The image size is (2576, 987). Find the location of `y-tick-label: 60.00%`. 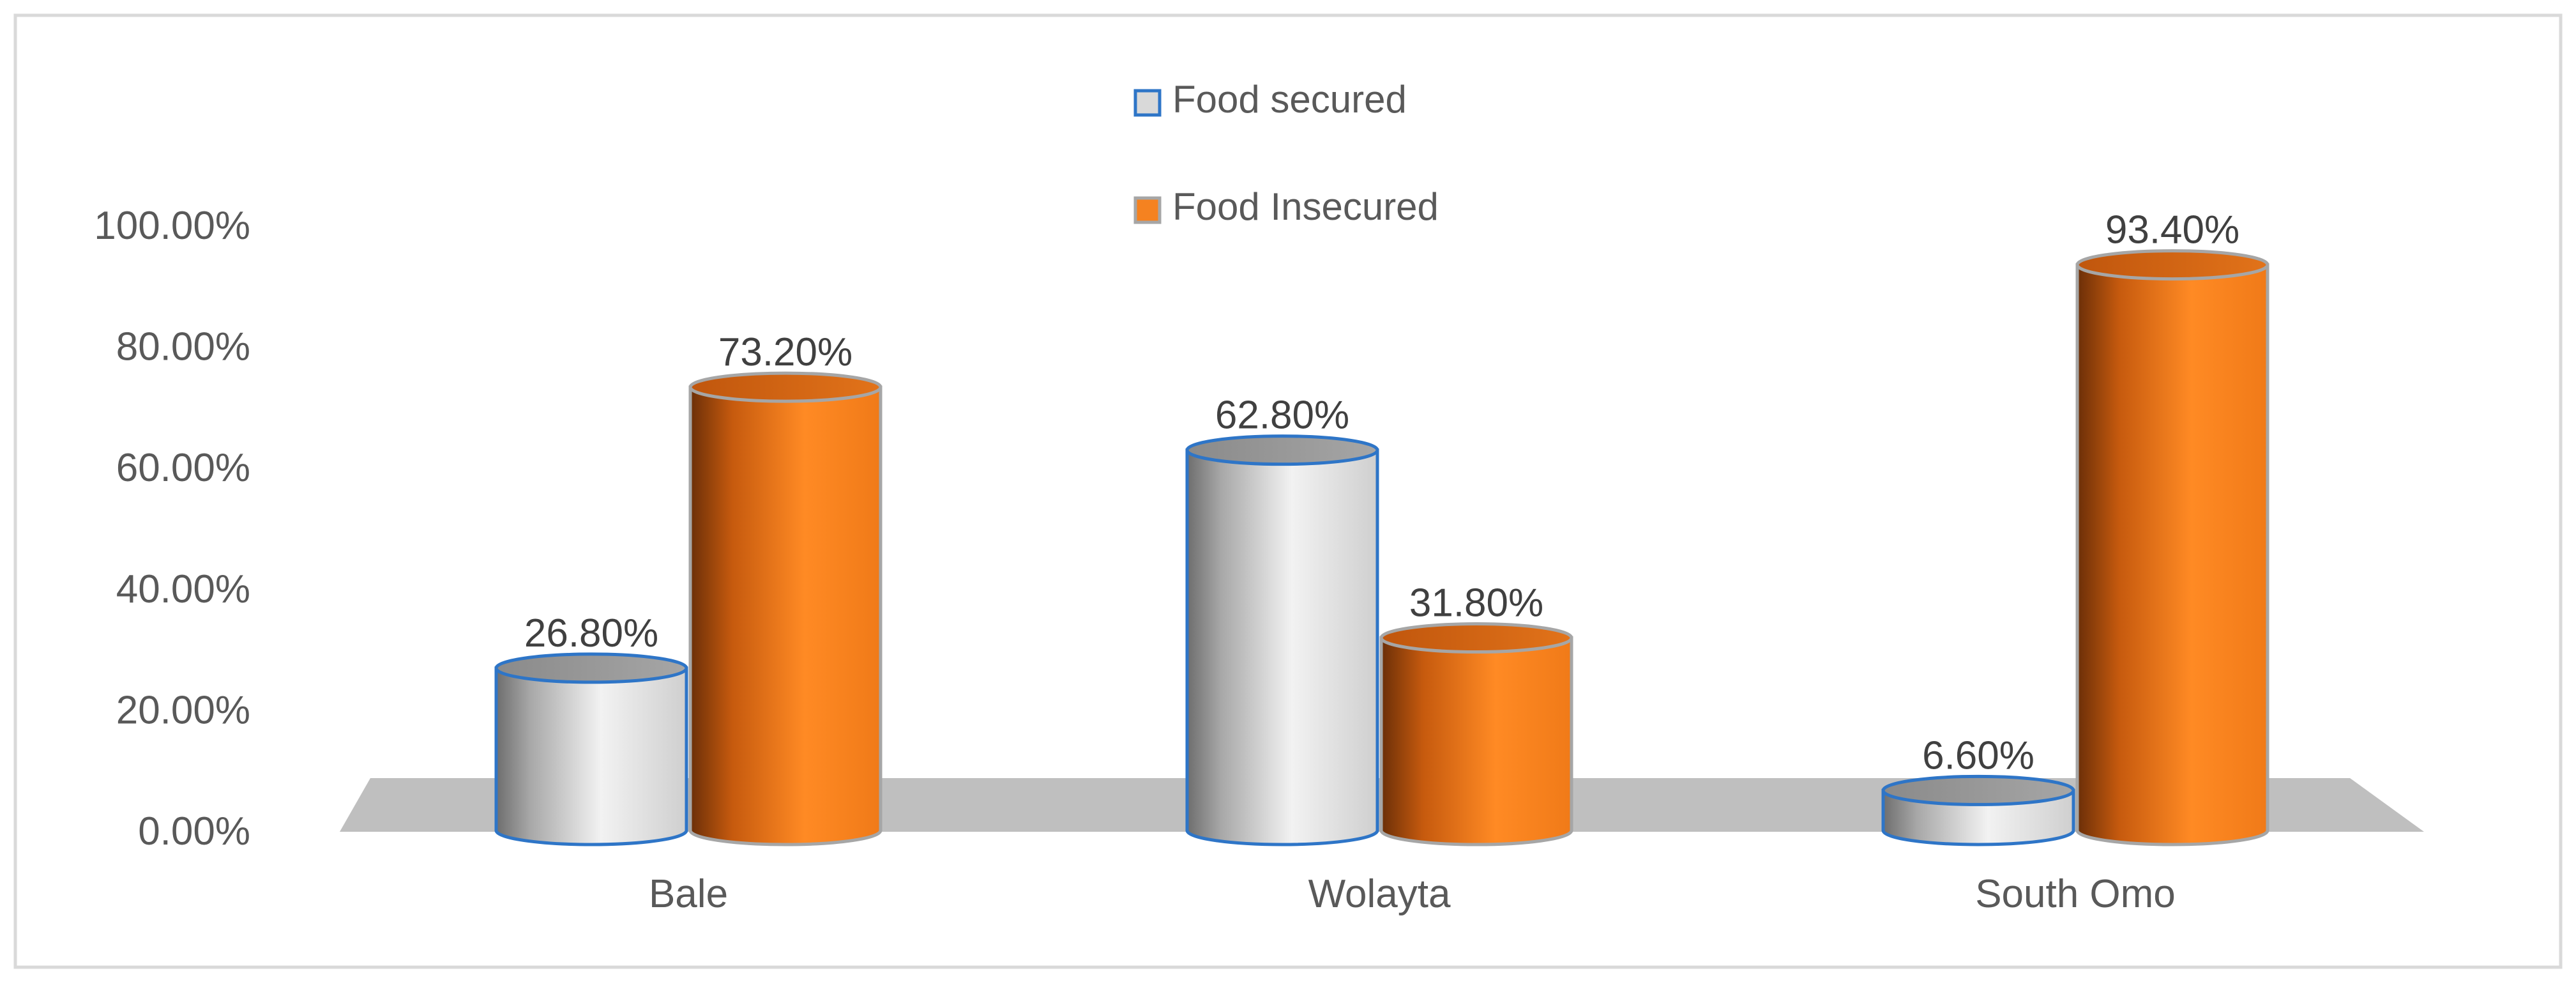

y-tick-label: 60.00% is located at coordinates (183, 468).